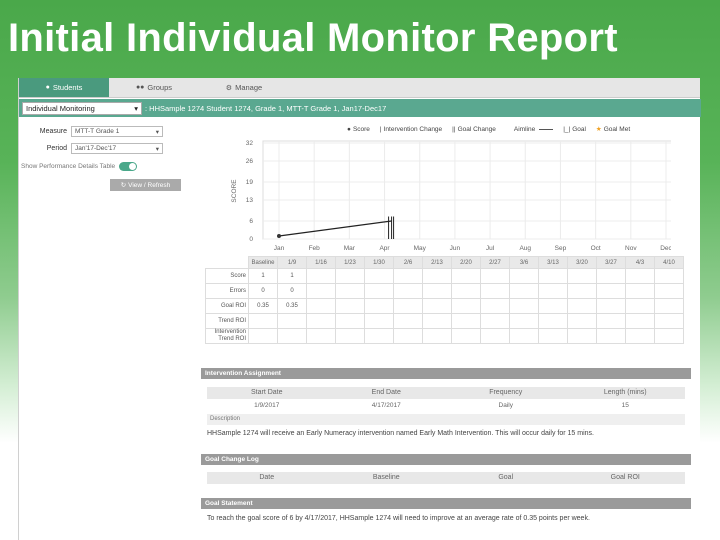  What do you see at coordinates (227, 306) in the screenshot?
I see `row-label: Goal ROI` at bounding box center [227, 306].